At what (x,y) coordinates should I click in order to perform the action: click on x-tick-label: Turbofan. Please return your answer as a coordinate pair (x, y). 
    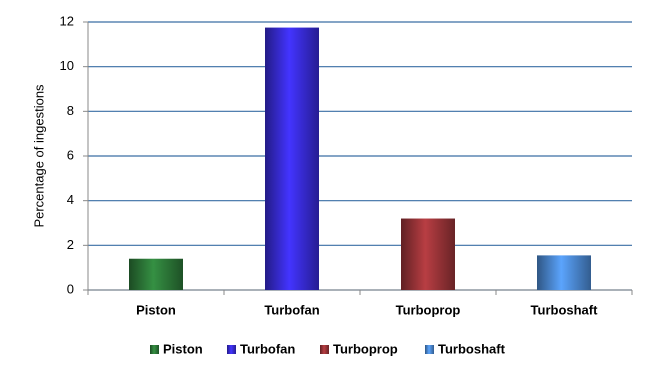
    Looking at the image, I should click on (291, 309).